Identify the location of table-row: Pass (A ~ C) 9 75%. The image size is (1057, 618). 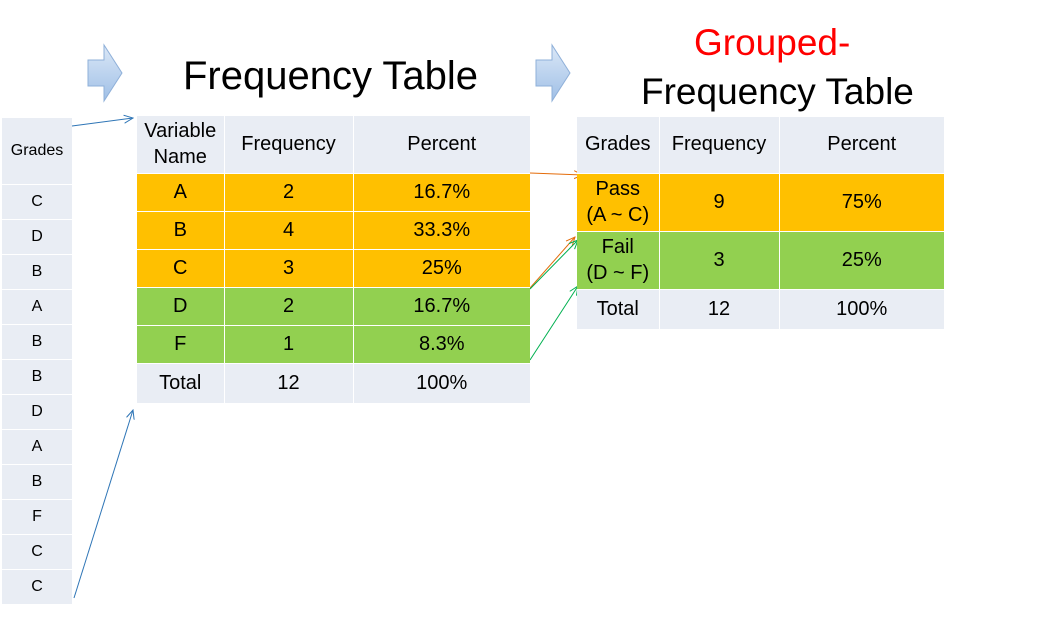
(760, 202).